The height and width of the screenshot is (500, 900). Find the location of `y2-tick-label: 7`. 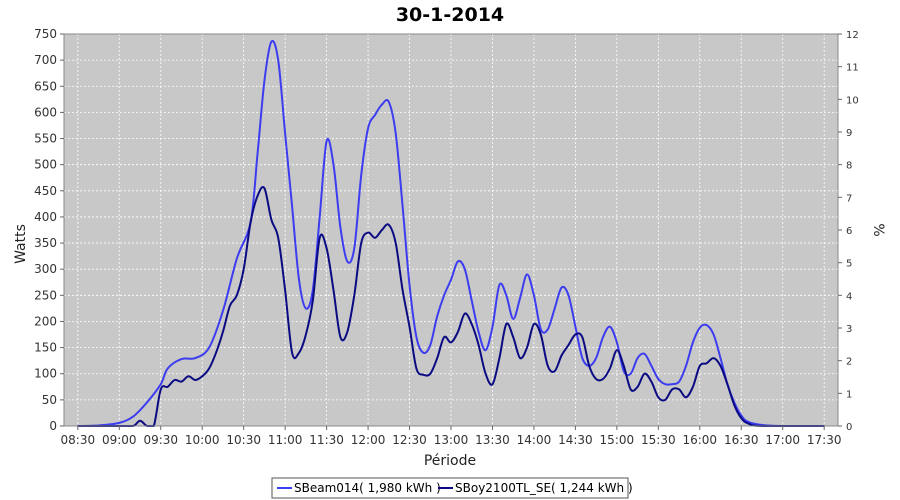

y2-tick-label: 7 is located at coordinates (849, 198).